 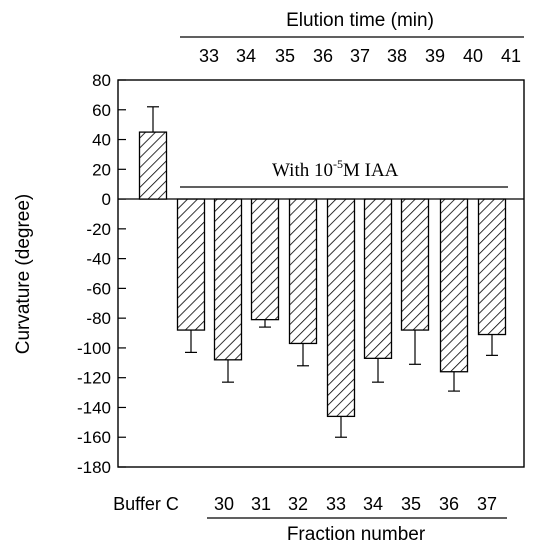 I want to click on y-tick-label: -140, so click(x=94, y=407).